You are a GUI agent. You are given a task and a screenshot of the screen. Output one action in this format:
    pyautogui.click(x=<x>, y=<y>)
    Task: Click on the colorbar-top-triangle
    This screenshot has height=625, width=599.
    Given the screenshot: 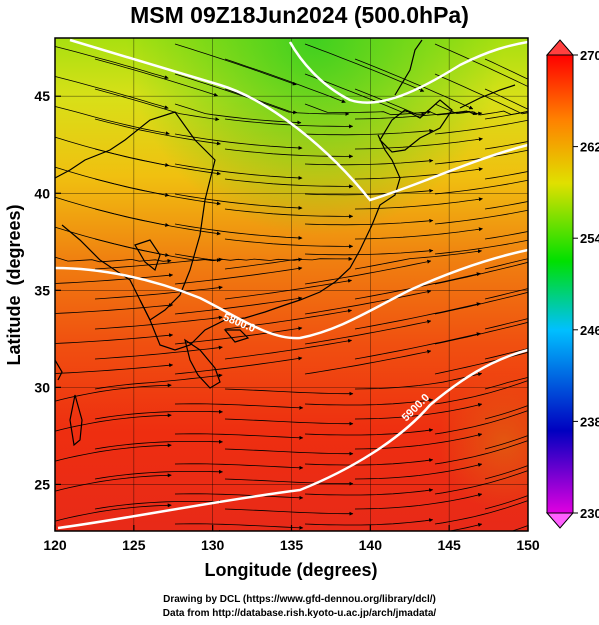 What is the action you would take?
    pyautogui.click(x=560, y=47)
    